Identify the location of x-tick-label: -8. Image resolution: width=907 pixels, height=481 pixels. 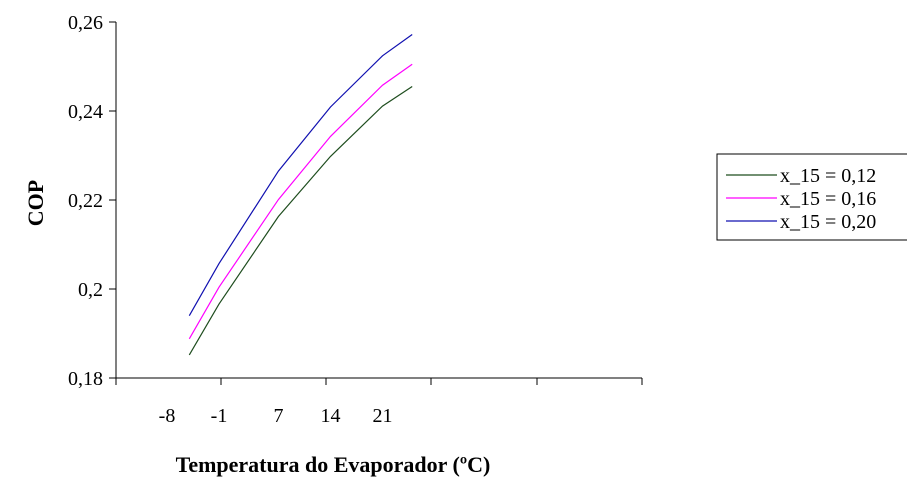
(167, 416).